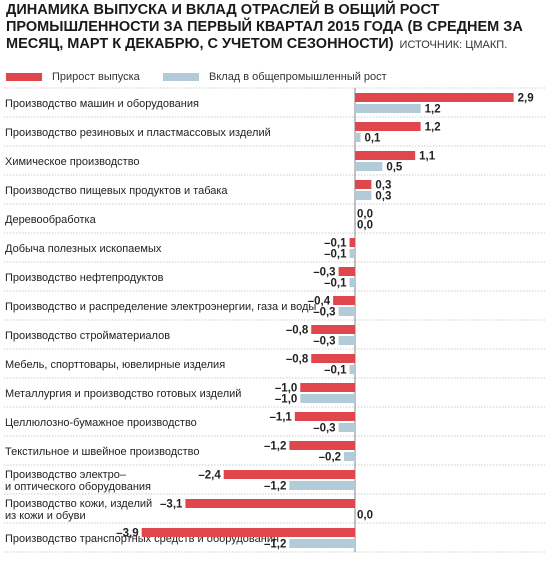  I want to click on value-label-contribution: –1,0, so click(286, 400).